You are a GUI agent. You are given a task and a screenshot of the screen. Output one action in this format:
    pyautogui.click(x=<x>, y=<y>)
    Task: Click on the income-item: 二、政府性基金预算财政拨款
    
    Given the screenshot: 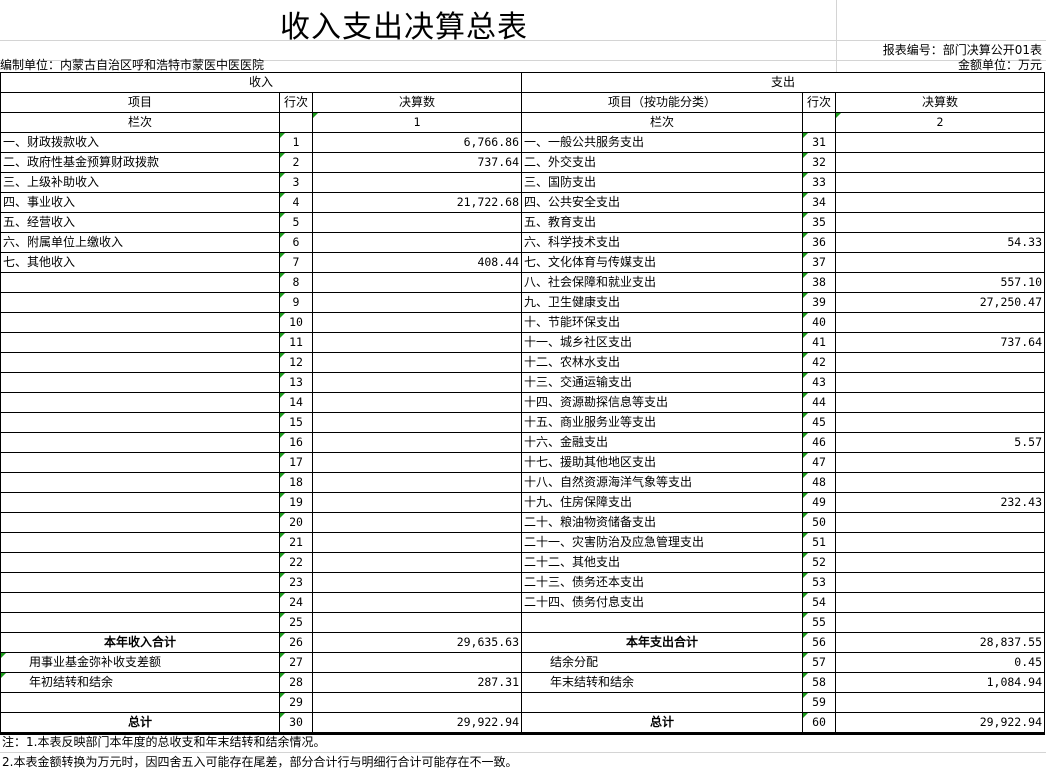 What is the action you would take?
    pyautogui.click(x=140, y=162)
    